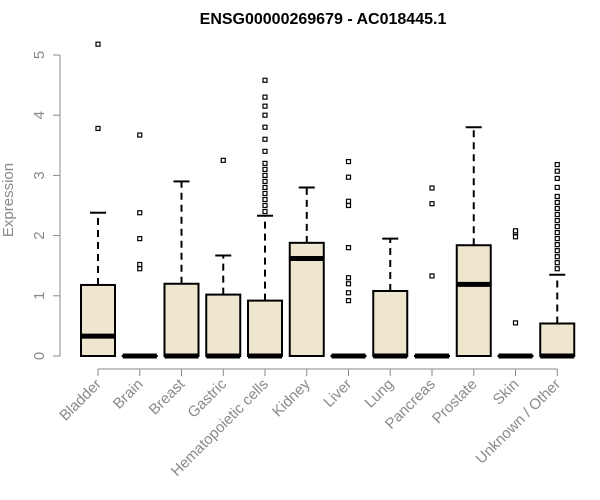 This screenshot has width=600, height=500. What do you see at coordinates (181, 269) in the screenshot?
I see `box-breast` at bounding box center [181, 269].